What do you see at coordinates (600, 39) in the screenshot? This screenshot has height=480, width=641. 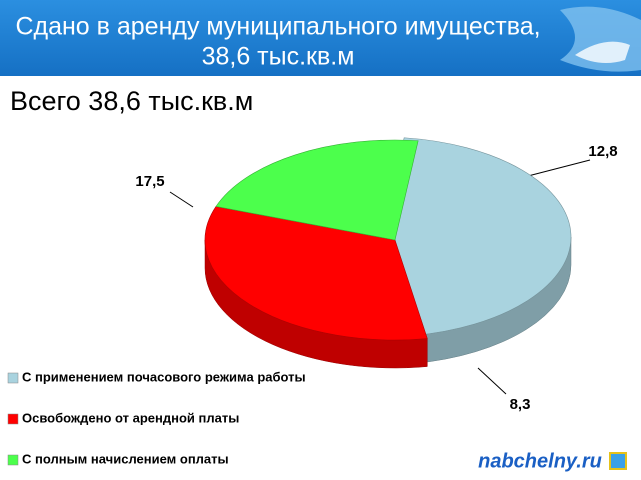 I see `emblem` at bounding box center [600, 39].